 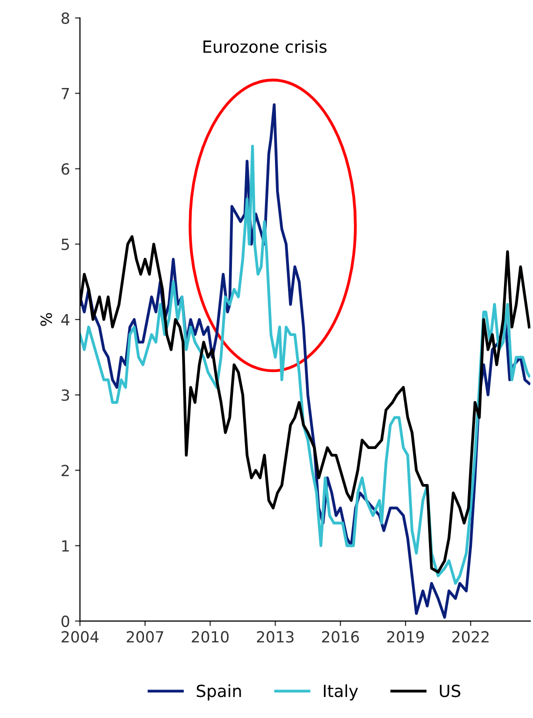 I want to click on x-tick-label: 2016, so click(x=340, y=637).